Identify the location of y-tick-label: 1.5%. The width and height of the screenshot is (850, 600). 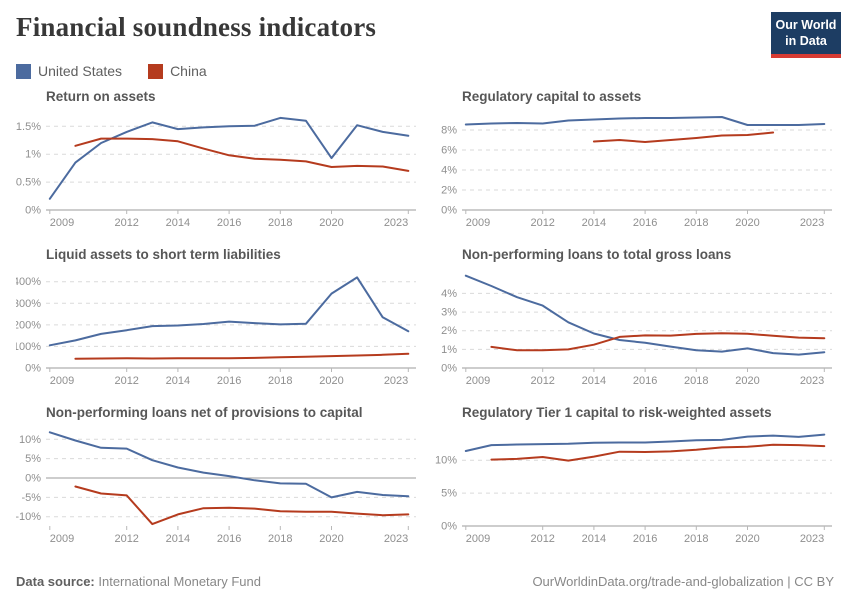
(28, 127).